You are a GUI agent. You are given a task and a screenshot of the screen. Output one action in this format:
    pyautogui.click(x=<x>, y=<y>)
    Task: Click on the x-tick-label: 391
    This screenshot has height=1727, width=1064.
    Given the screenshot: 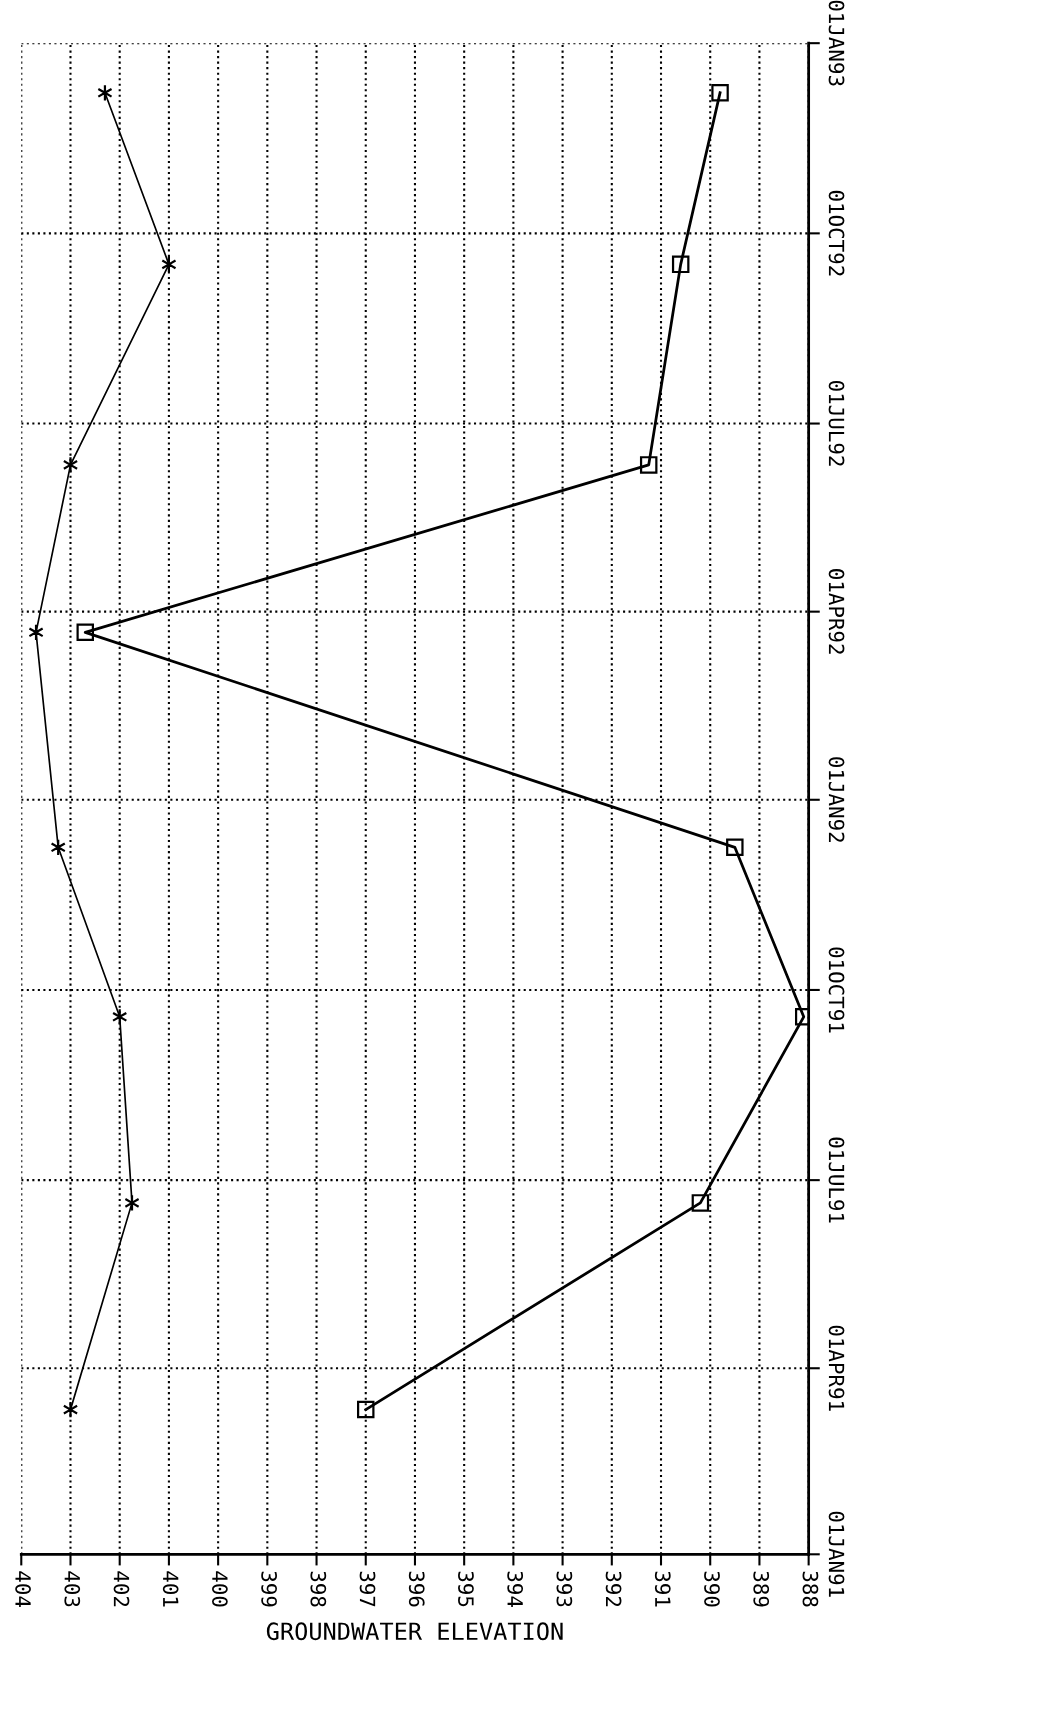 What is the action you would take?
    pyautogui.click(x=662, y=1589)
    